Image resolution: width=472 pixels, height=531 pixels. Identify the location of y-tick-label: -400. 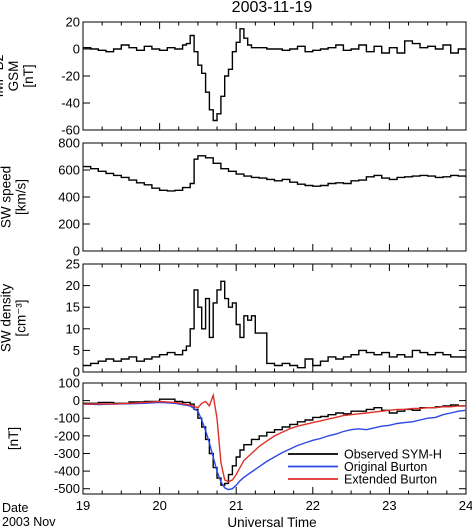
(67, 471).